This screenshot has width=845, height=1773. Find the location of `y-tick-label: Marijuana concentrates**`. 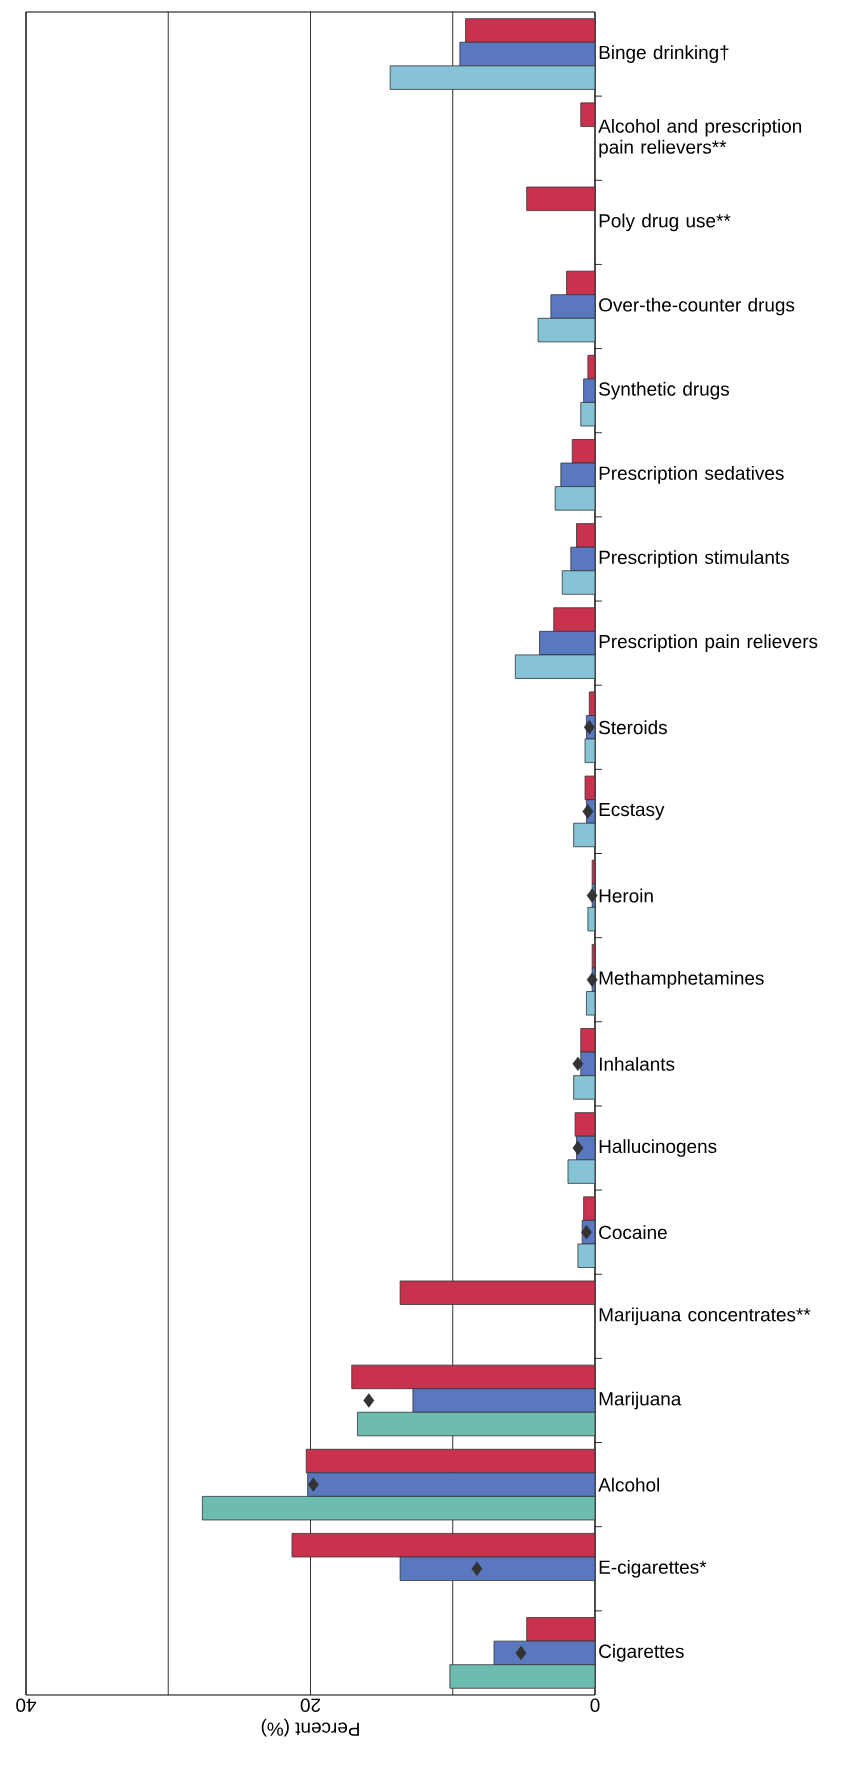

y-tick-label: Marijuana concentrates** is located at coordinates (705, 1316).